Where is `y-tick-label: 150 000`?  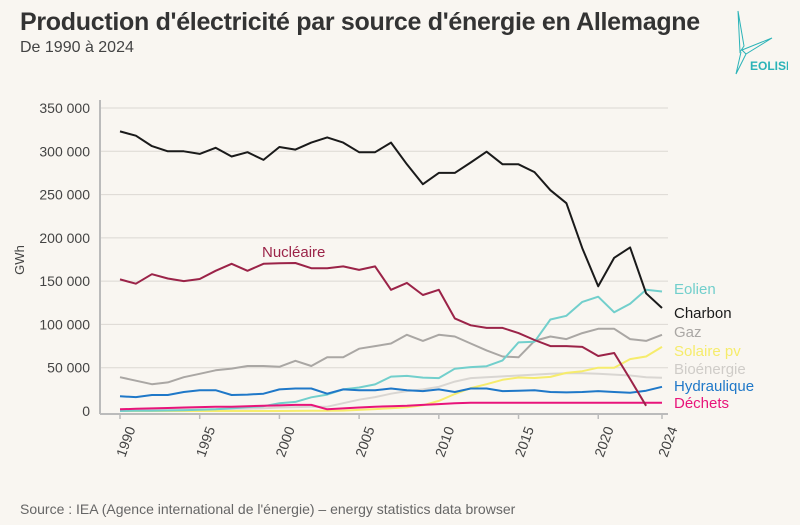 y-tick-label: 150 000 is located at coordinates (64, 281).